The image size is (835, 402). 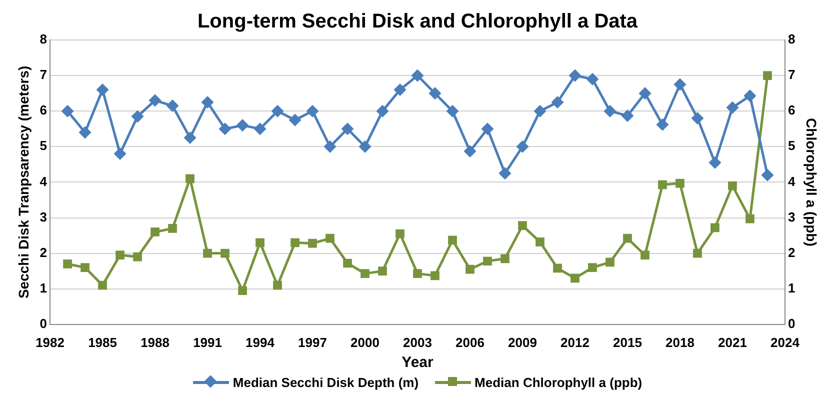 What do you see at coordinates (558, 382) in the screenshot?
I see `legend-label: Median Chlorophyll a (ppb)` at bounding box center [558, 382].